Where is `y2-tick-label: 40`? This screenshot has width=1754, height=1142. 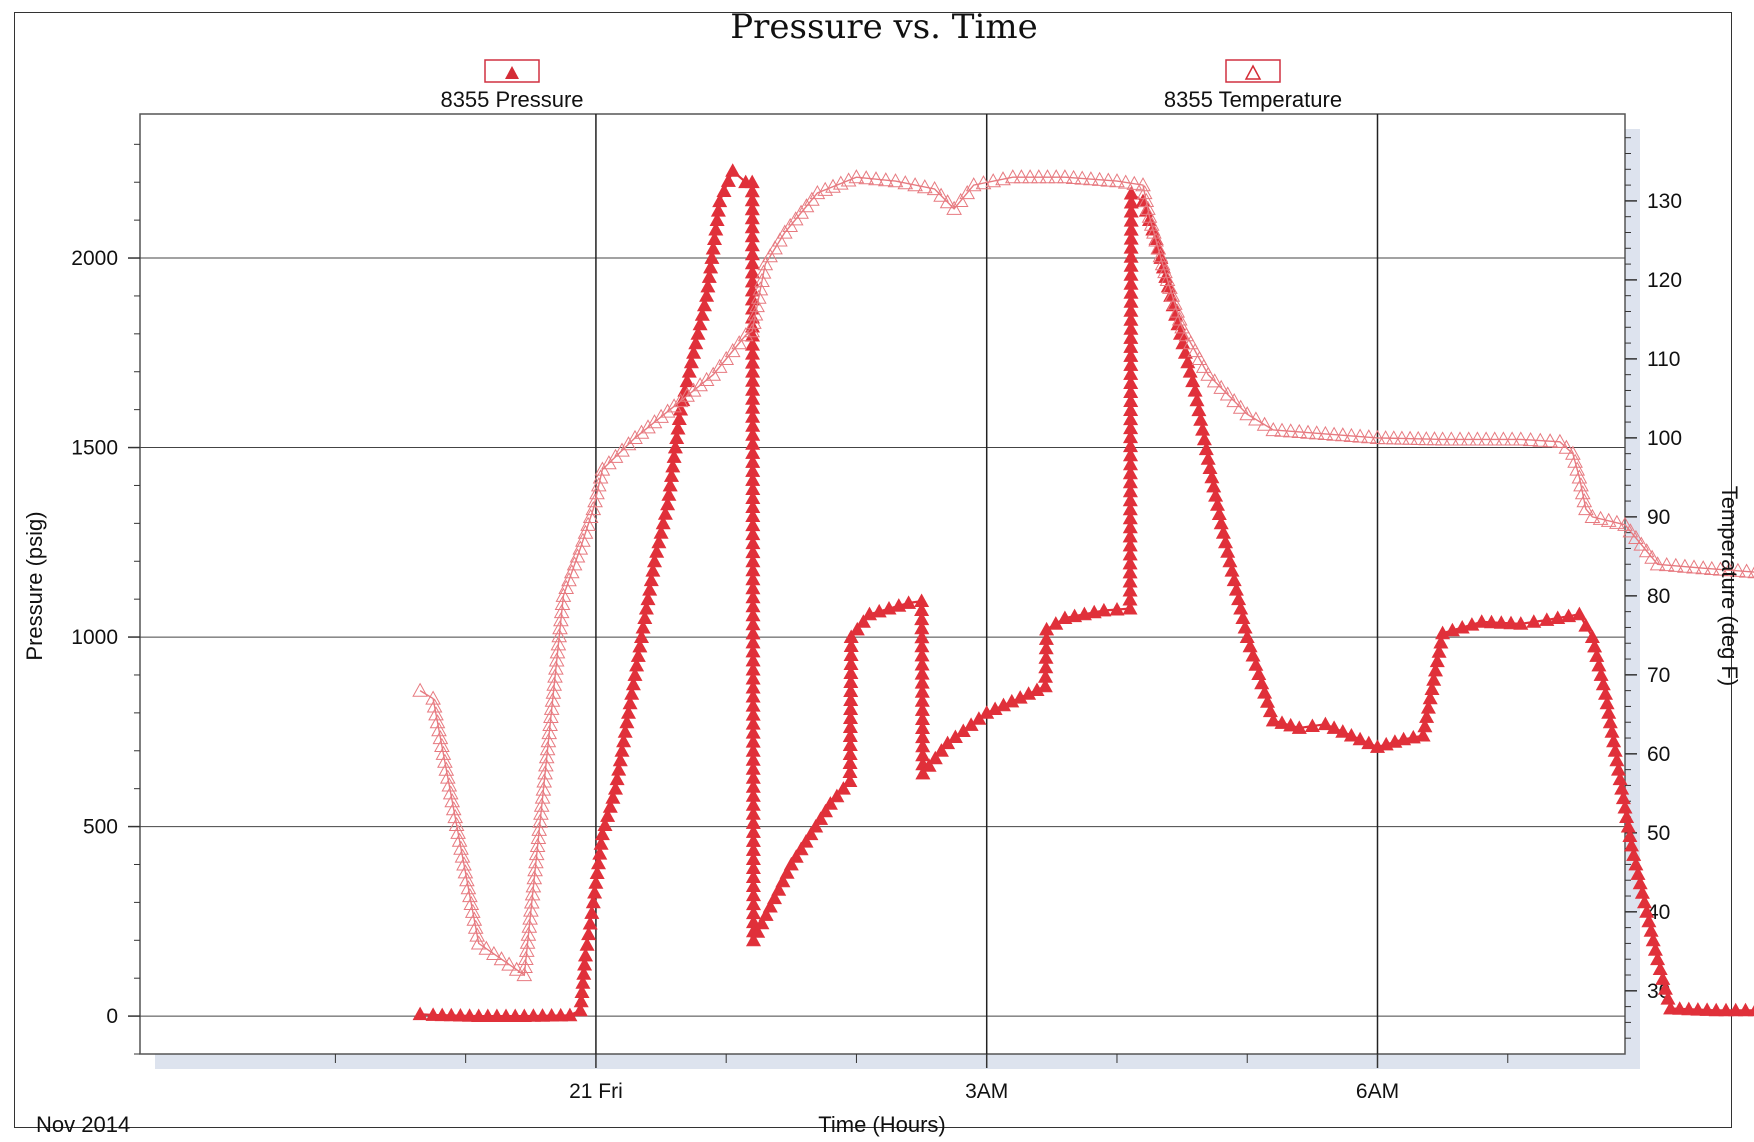 y2-tick-label: 40 is located at coordinates (1658, 912).